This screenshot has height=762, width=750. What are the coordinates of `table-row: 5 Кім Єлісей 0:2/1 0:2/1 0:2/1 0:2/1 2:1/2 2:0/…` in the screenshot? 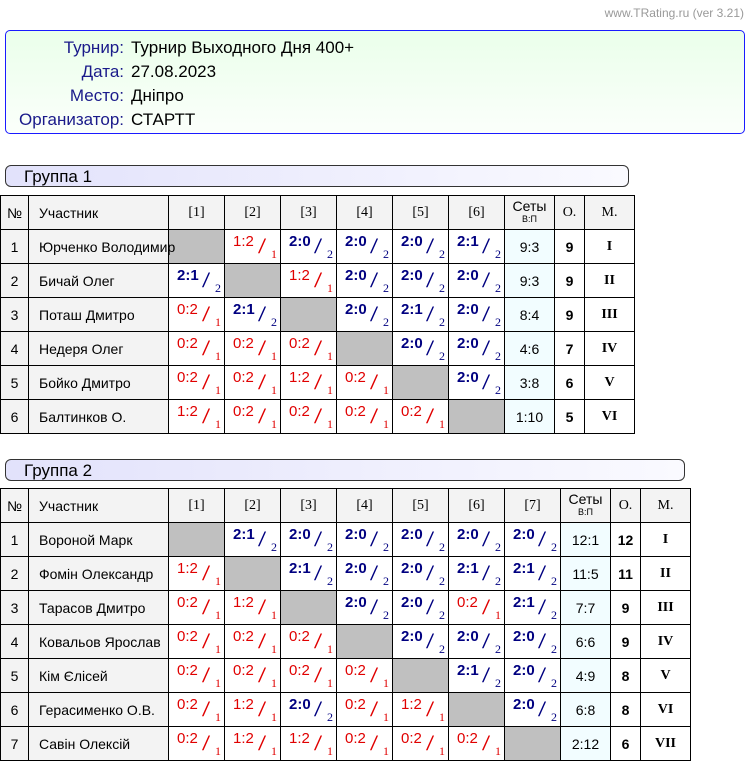 It's located at (345, 675).